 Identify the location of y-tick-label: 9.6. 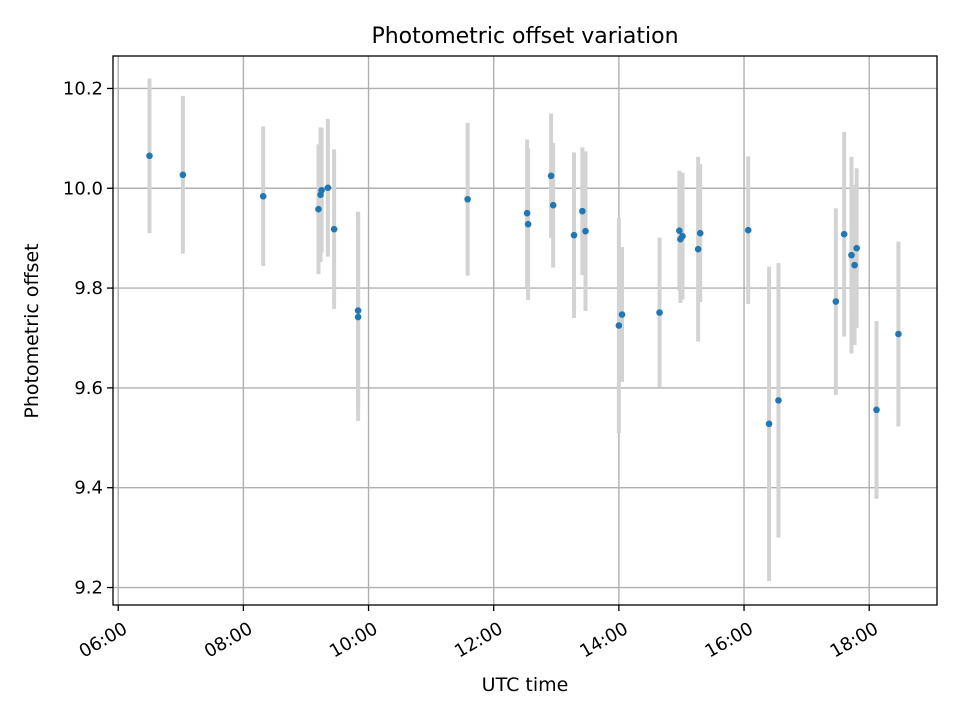
(88, 388).